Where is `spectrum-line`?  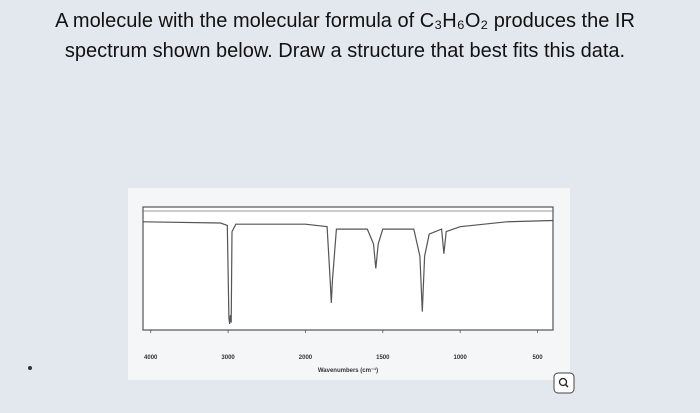
spectrum-line is located at coordinates (348, 271).